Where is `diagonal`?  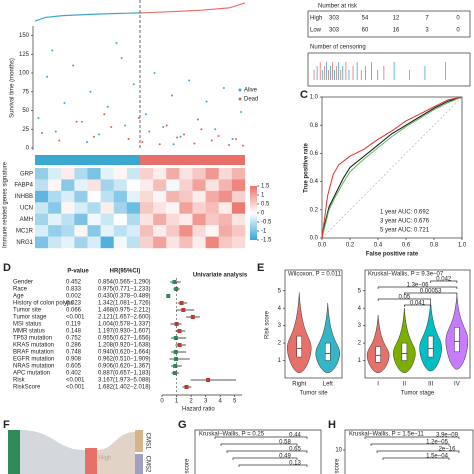 diagonal is located at coordinates (392, 167).